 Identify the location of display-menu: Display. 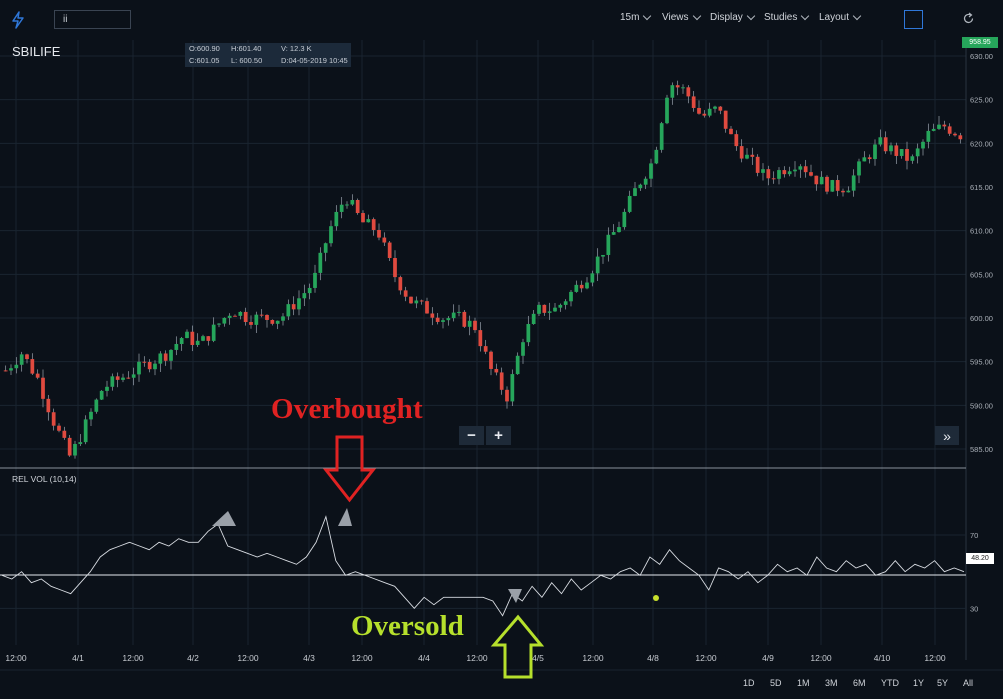
(733, 17).